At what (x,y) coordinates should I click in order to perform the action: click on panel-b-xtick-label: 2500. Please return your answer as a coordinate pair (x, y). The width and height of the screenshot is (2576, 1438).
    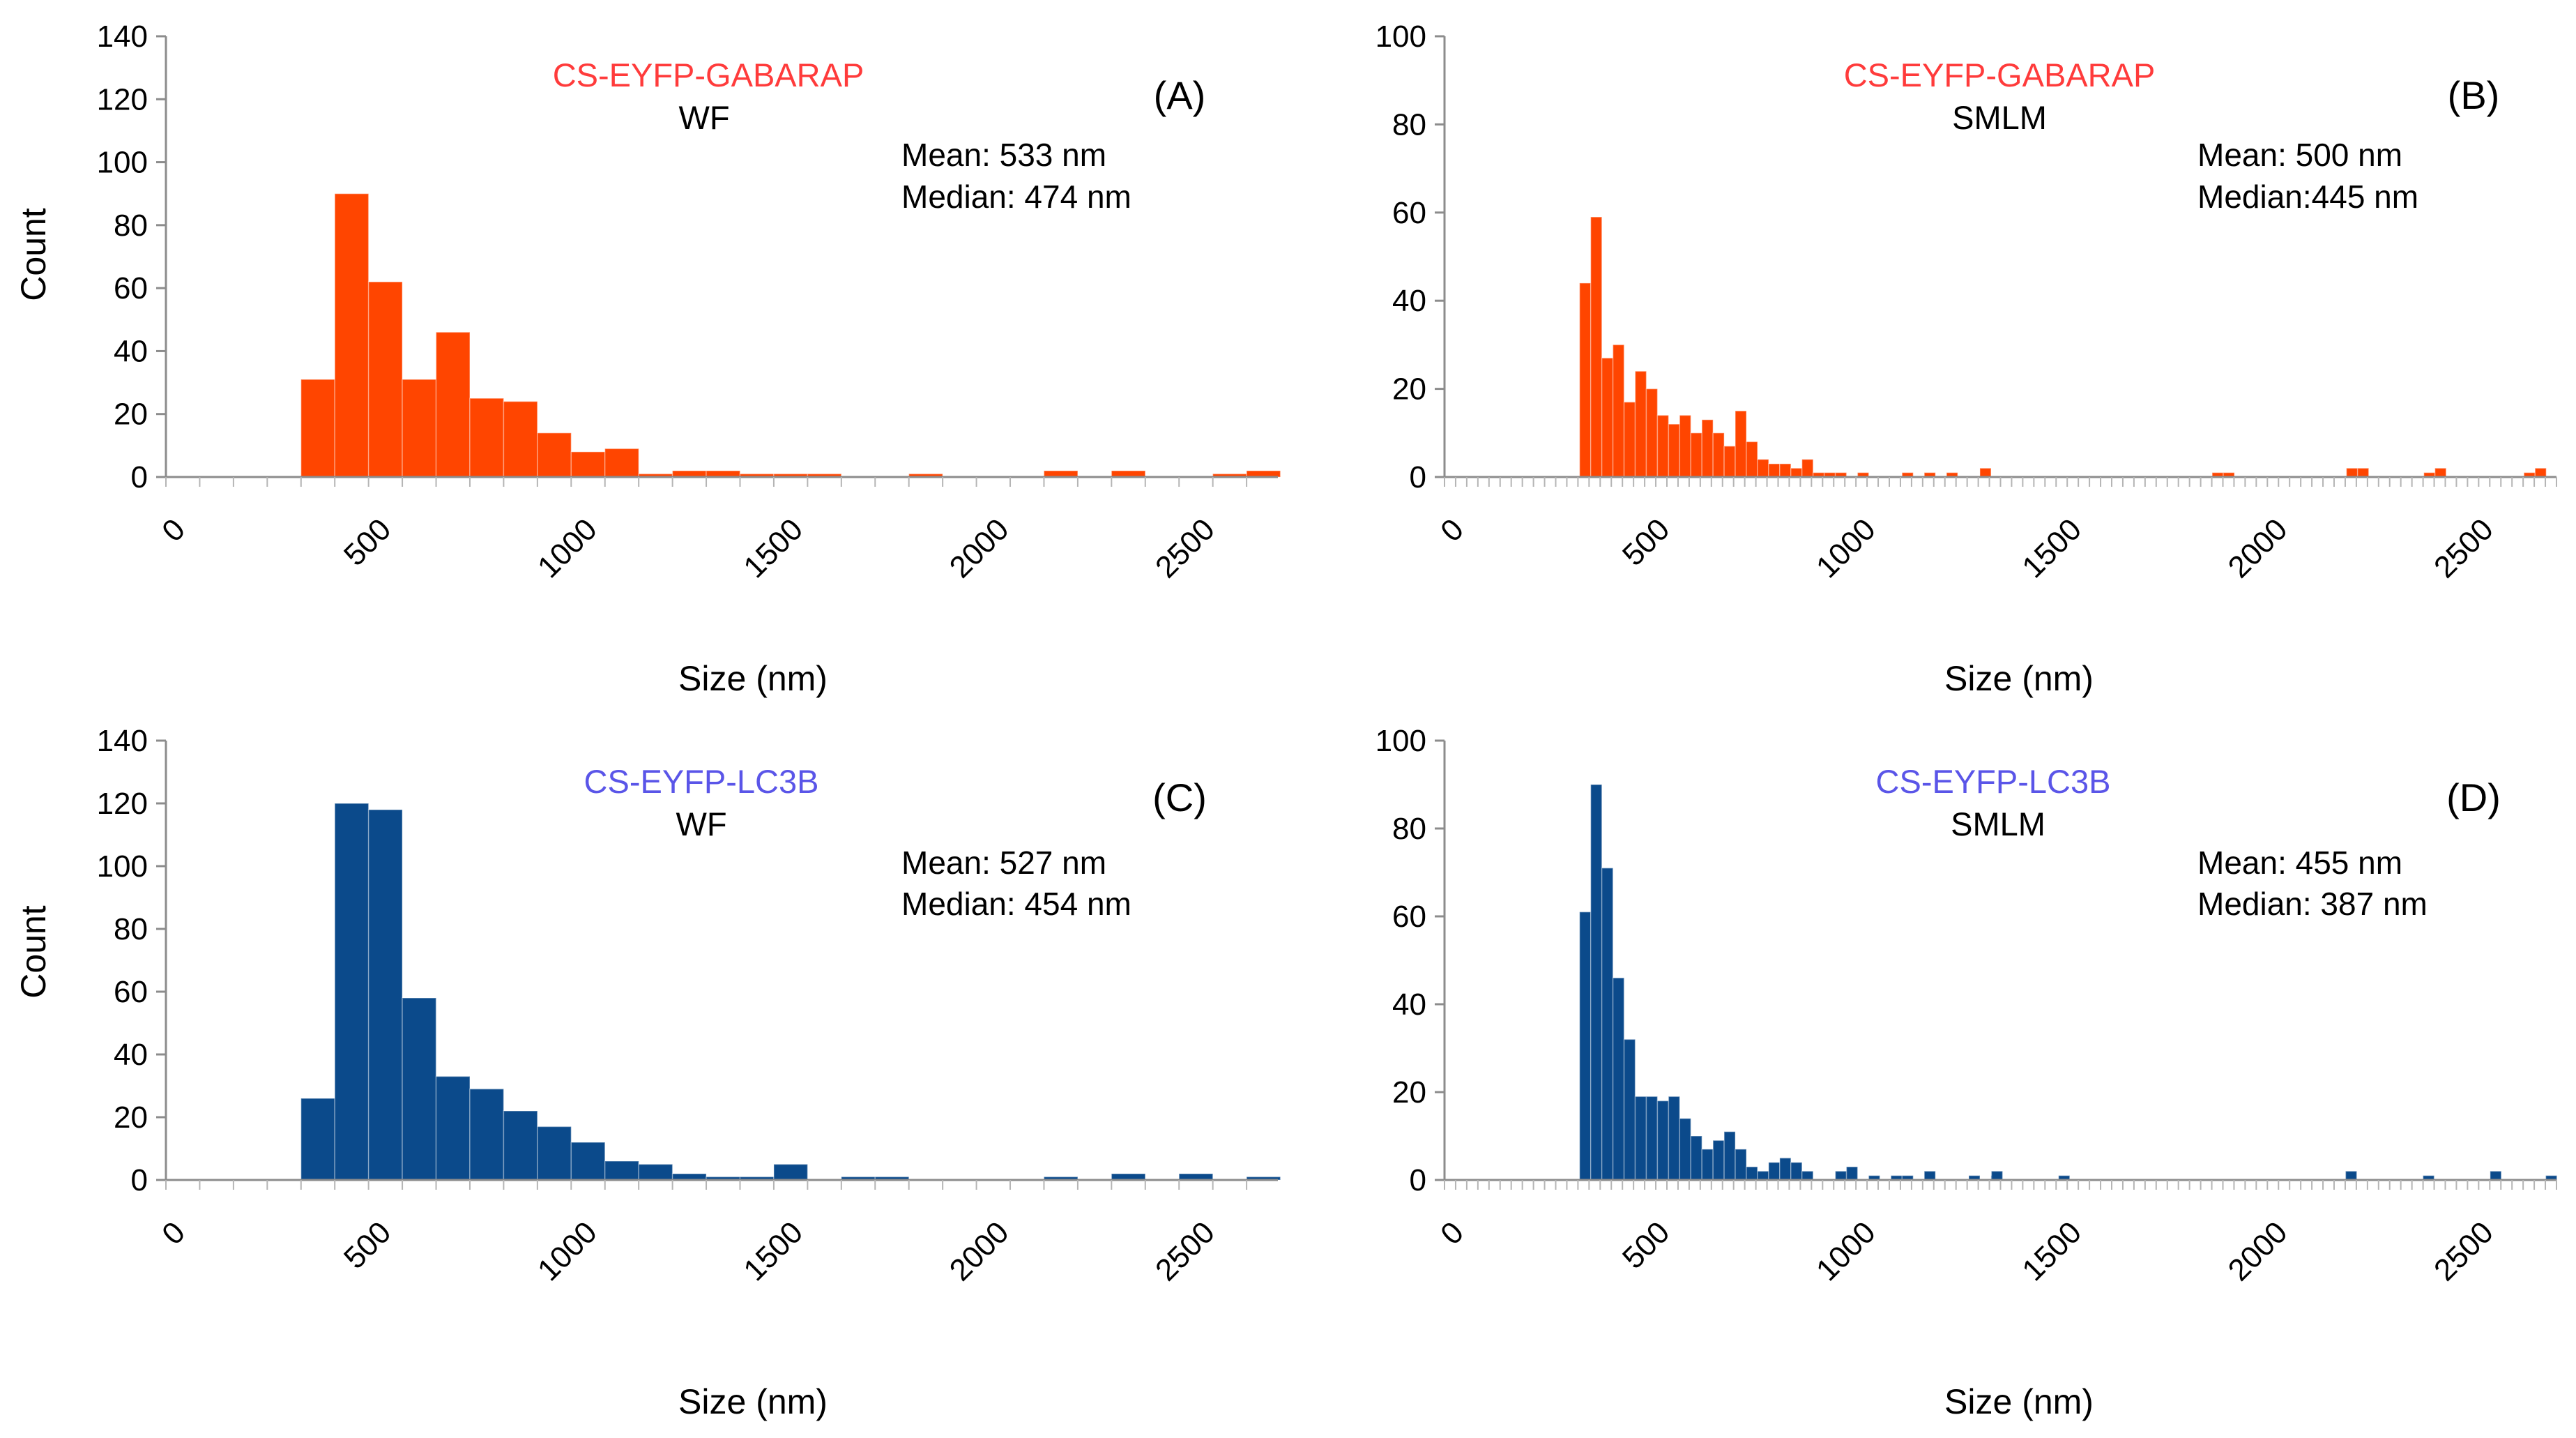
    Looking at the image, I should click on (2464, 548).